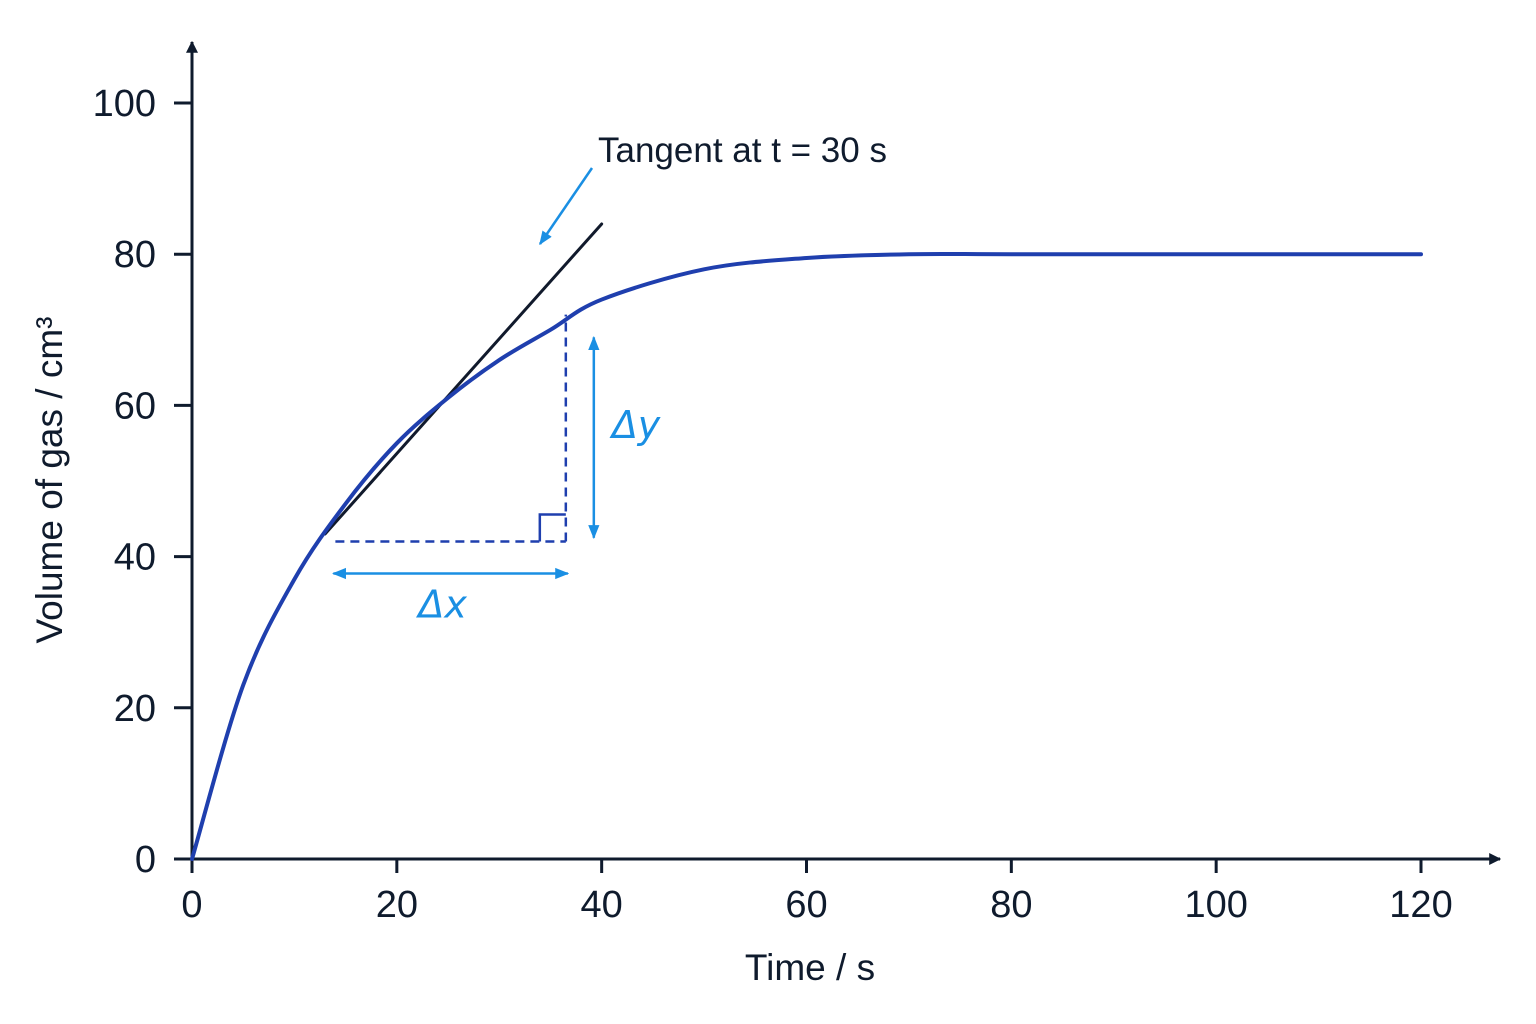  Describe the element at coordinates (810, 967) in the screenshot. I see `x-axis-title: Time / s` at that location.